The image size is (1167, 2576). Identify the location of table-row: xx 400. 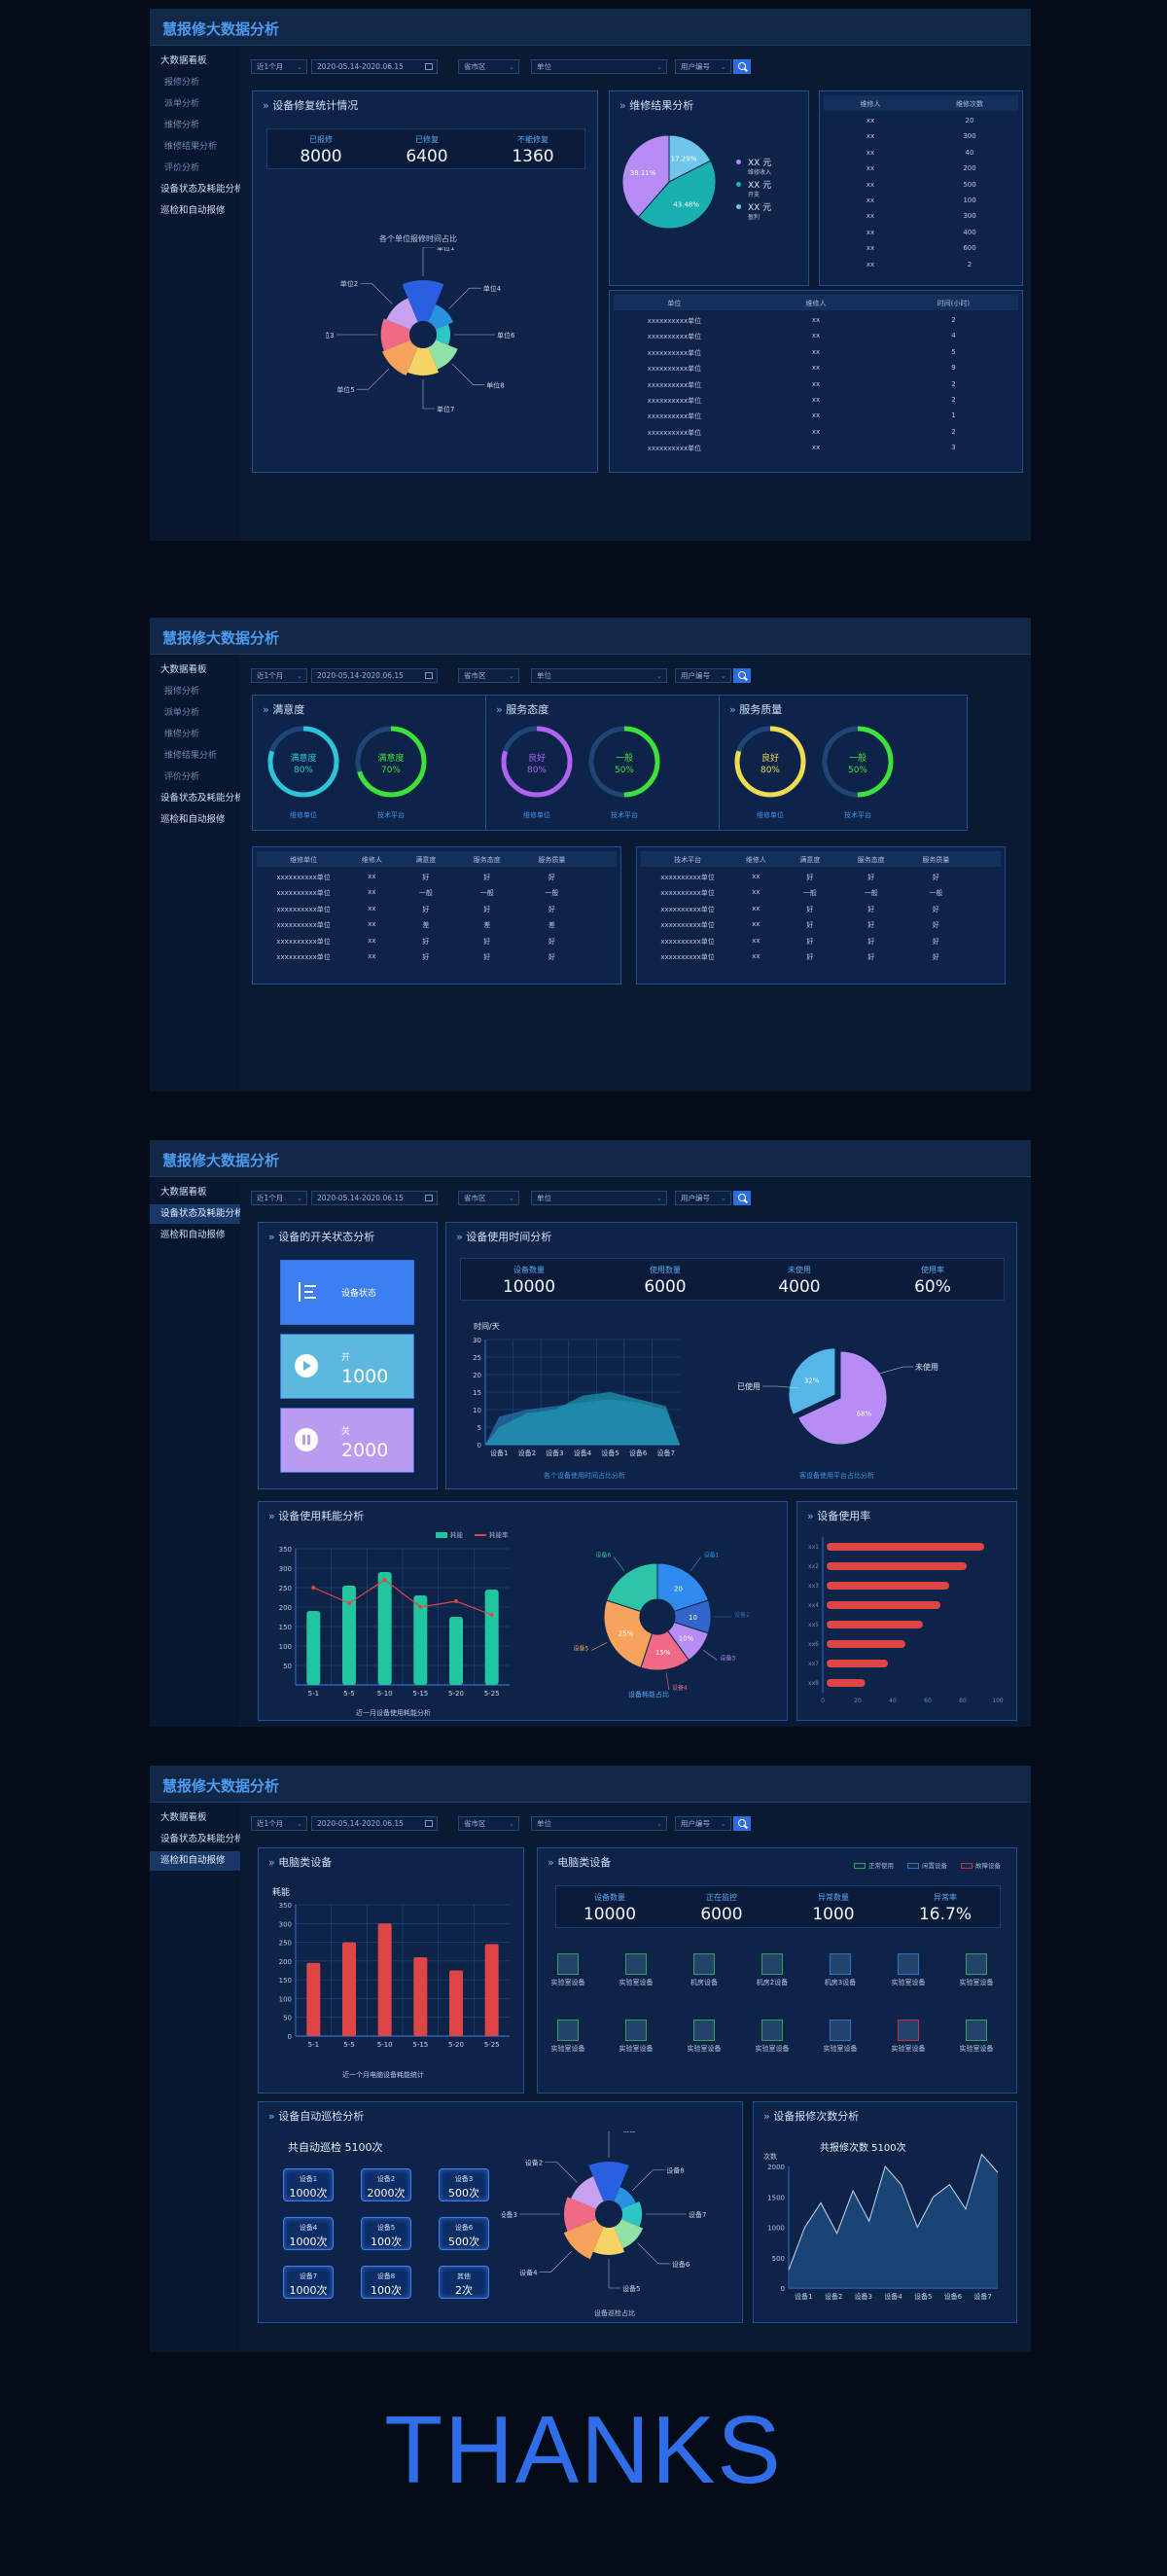
(921, 235).